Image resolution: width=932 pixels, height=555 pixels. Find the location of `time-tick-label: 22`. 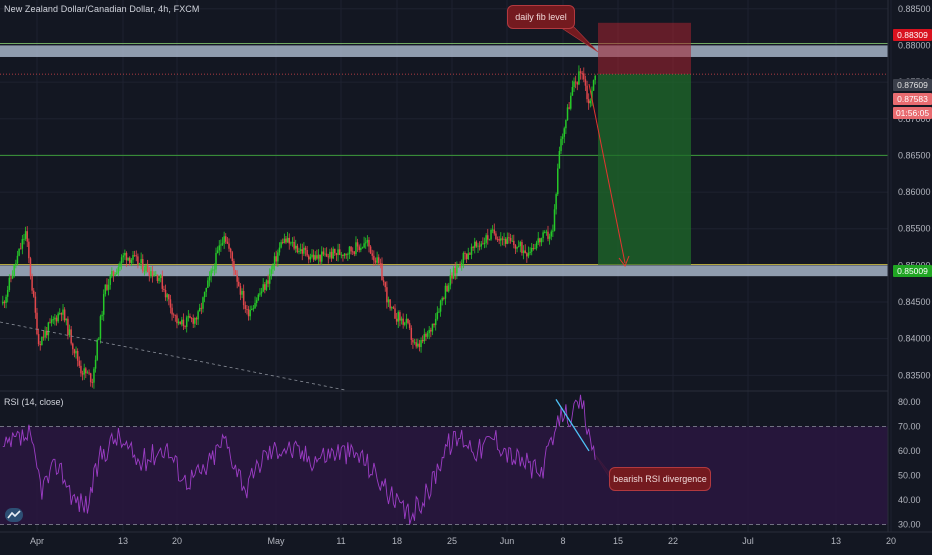

time-tick-label: 22 is located at coordinates (673, 541).